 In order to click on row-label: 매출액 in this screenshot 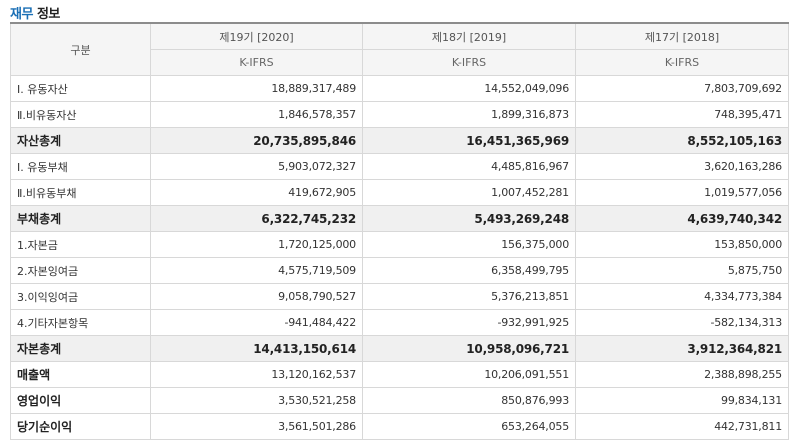, I will do `click(80, 374)`.